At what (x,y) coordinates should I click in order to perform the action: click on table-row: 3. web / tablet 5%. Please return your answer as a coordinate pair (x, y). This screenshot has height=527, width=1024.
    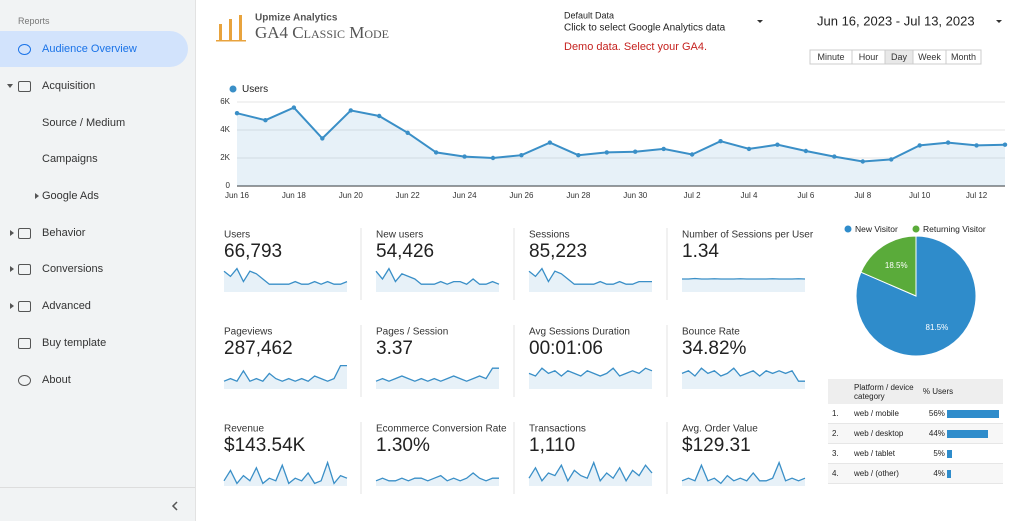
    Looking at the image, I should click on (915, 453).